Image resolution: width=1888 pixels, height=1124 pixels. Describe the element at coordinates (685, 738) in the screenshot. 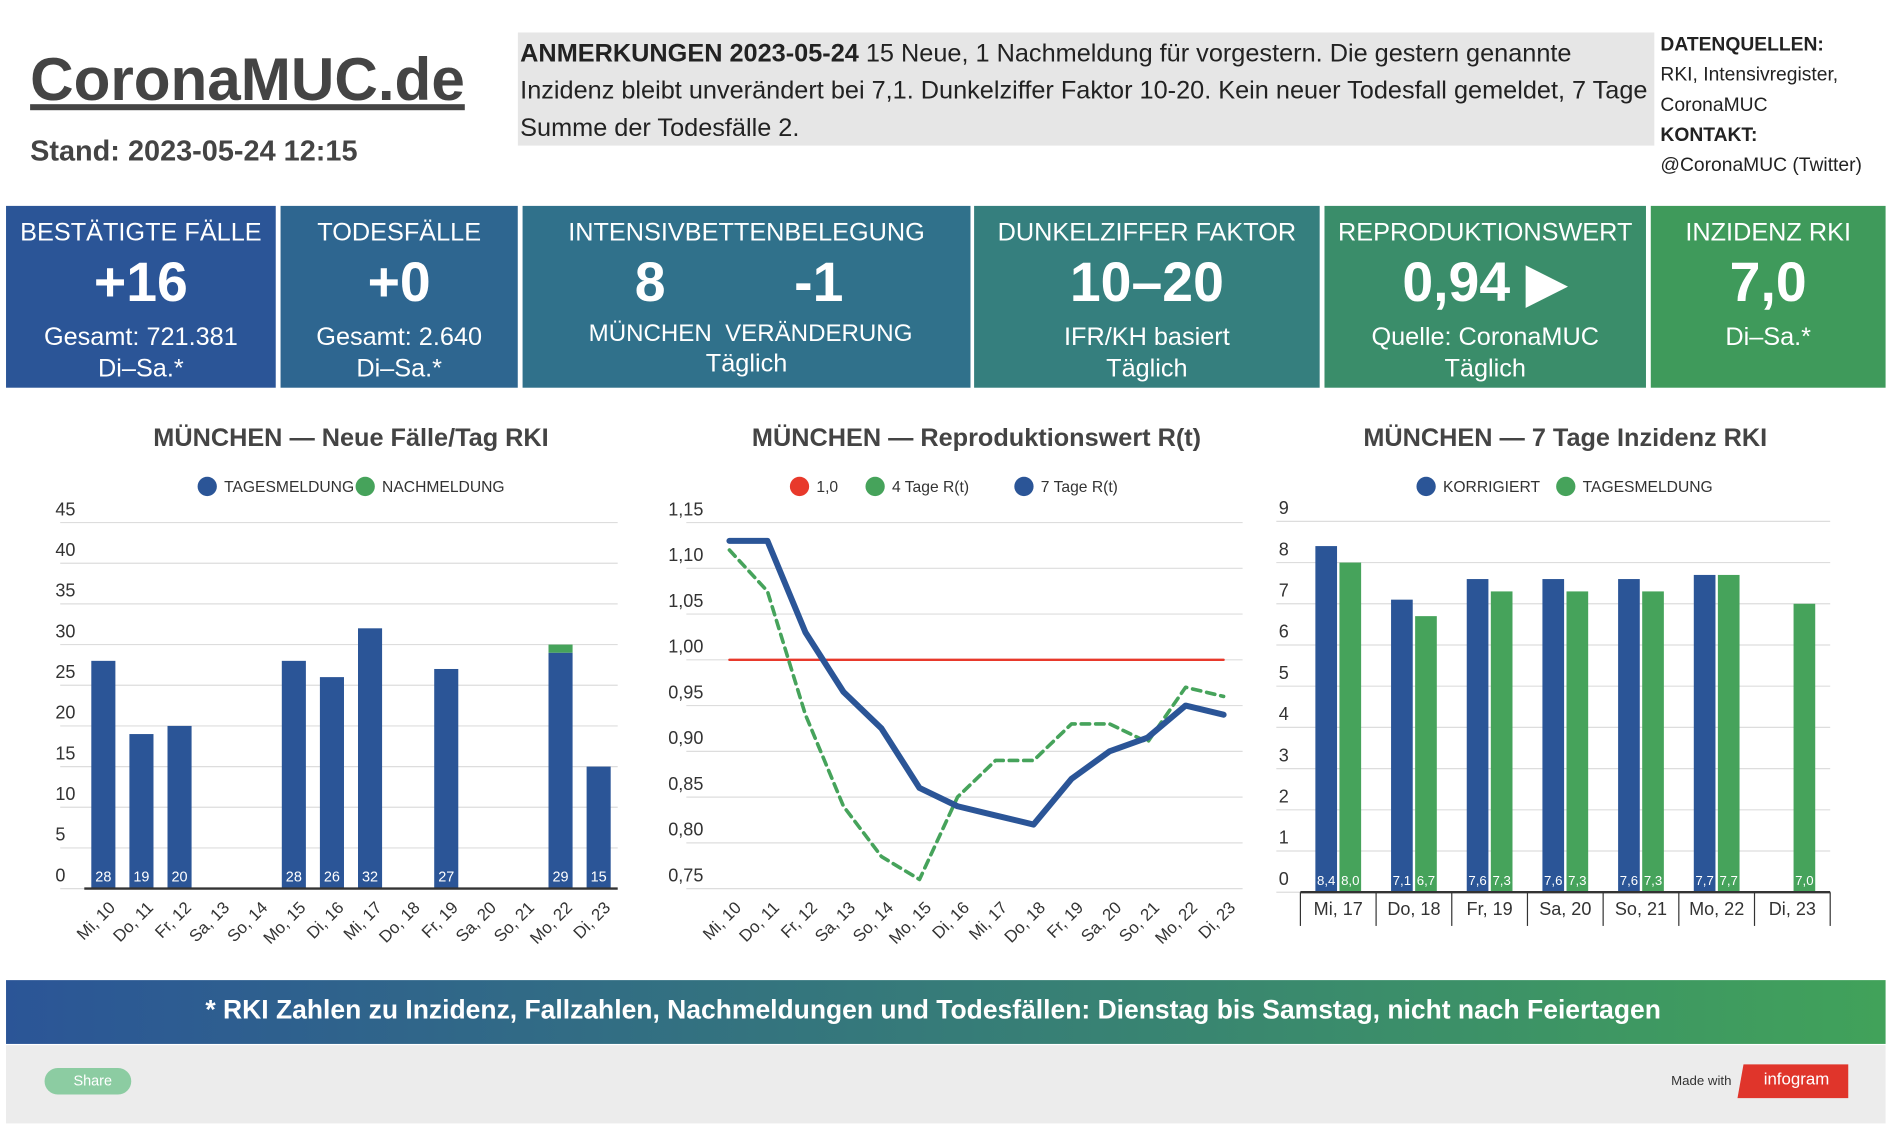

I see `y-tick-label: 0,90` at that location.